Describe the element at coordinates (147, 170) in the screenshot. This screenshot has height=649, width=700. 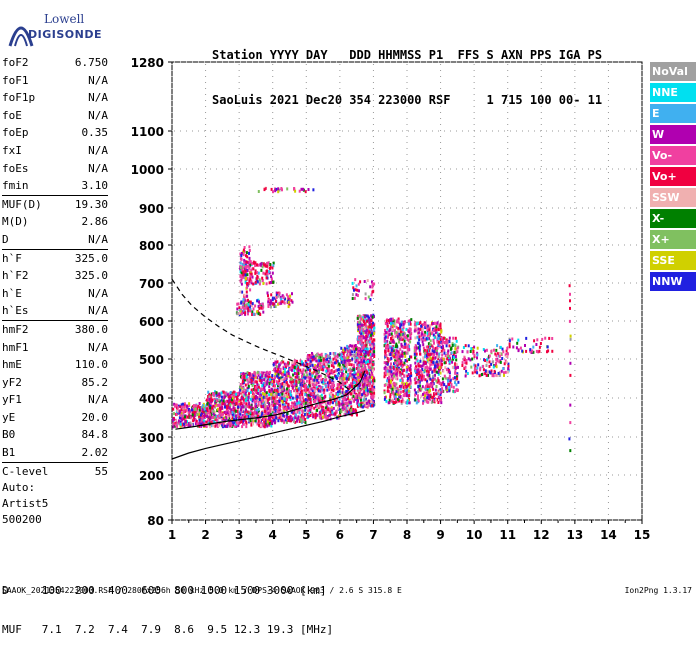
I see `y-tick-label: 1000` at that location.